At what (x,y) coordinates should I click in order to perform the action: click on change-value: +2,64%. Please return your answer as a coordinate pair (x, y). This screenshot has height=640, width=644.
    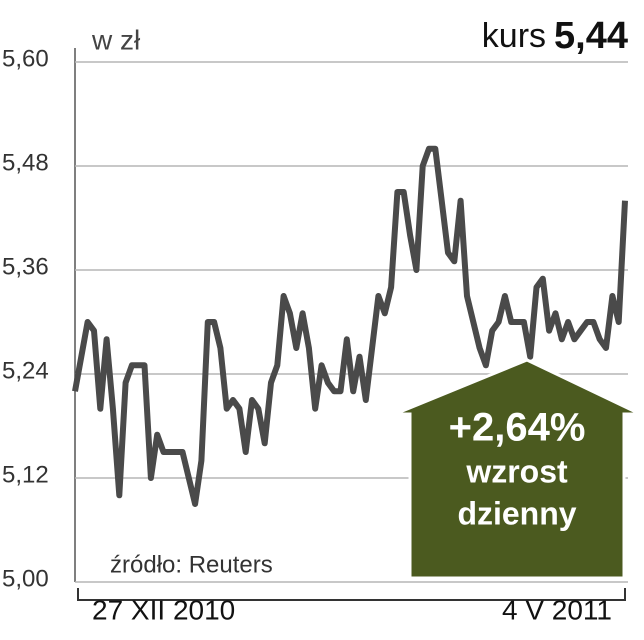
    Looking at the image, I should click on (517, 428).